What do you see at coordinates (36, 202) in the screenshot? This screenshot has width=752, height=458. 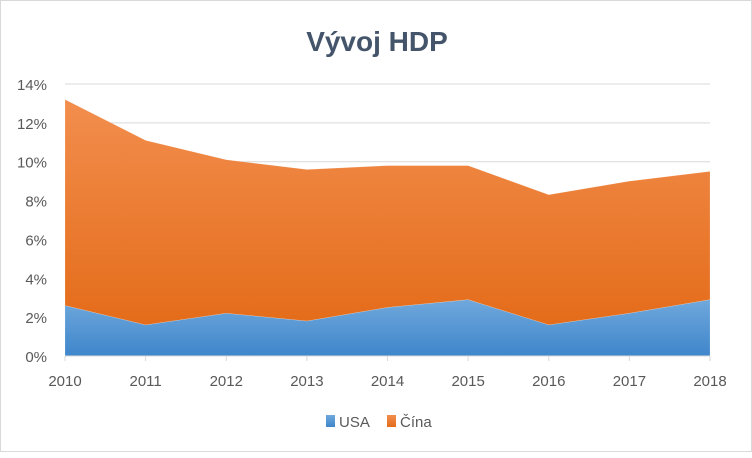 I see `y-tick-label: 8%` at bounding box center [36, 202].